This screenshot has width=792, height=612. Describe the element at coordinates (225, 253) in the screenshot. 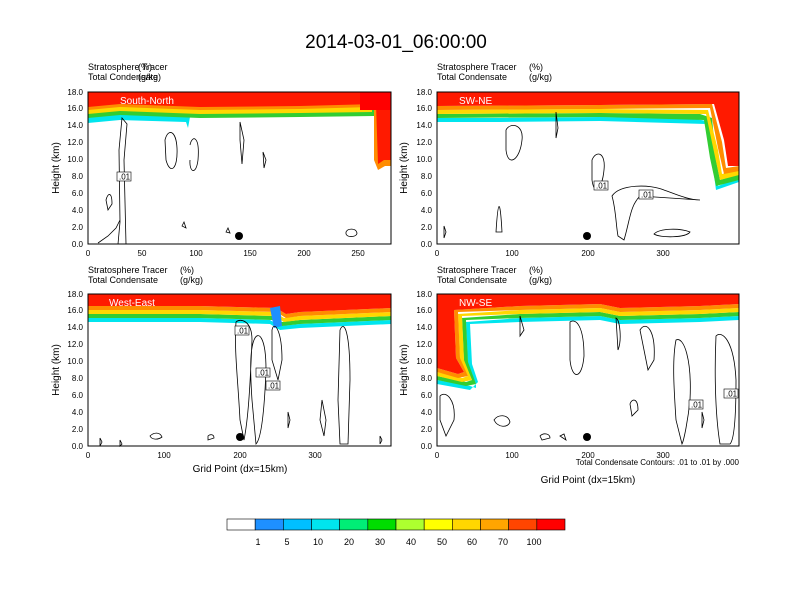

I see `panel-1-x-axis: 0 50 100 150 200 250` at that location.